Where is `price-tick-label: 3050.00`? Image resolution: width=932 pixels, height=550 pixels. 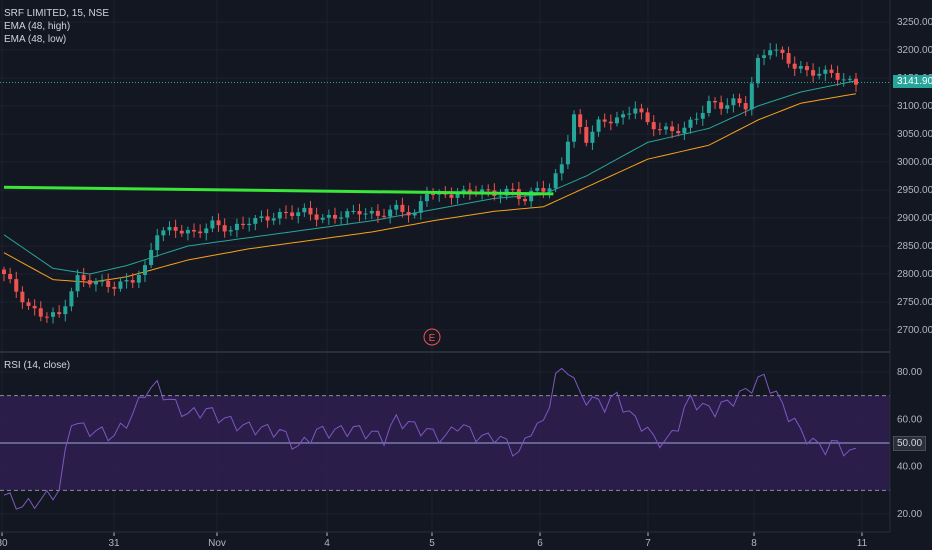 price-tick-label: 3050.00 is located at coordinates (914, 134).